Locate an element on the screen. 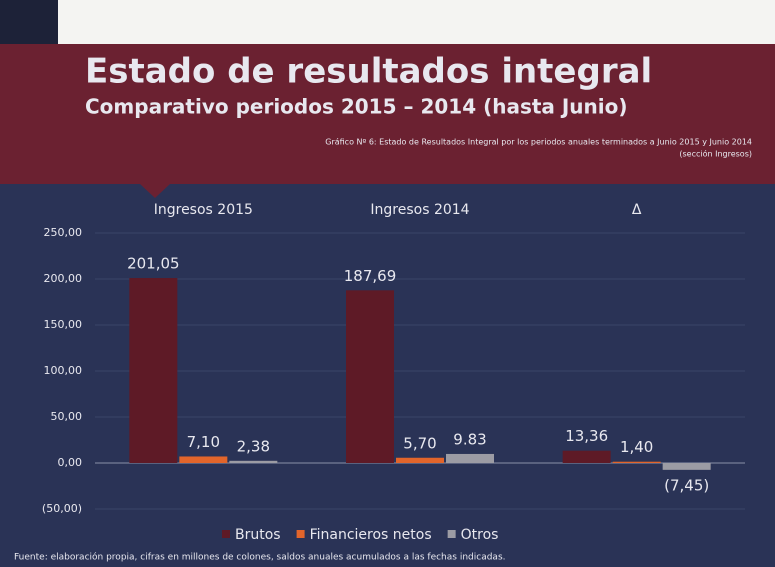 The width and height of the screenshot is (775, 567). value-label: 1,40 is located at coordinates (636, 447).